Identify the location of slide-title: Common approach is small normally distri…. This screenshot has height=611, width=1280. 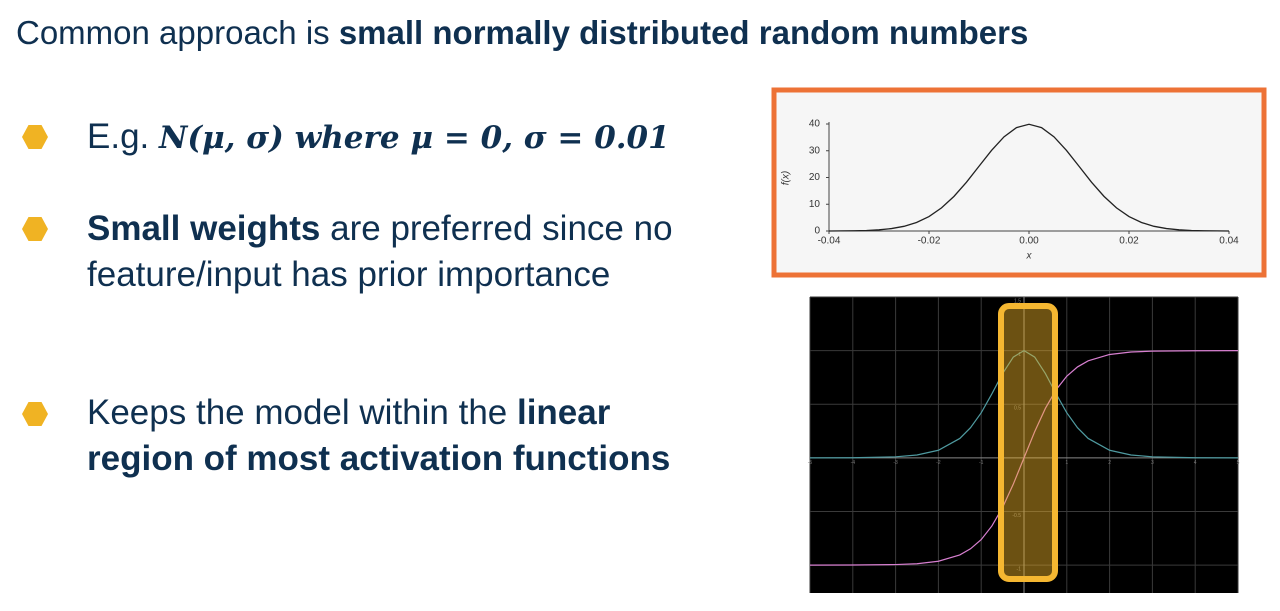
(522, 33).